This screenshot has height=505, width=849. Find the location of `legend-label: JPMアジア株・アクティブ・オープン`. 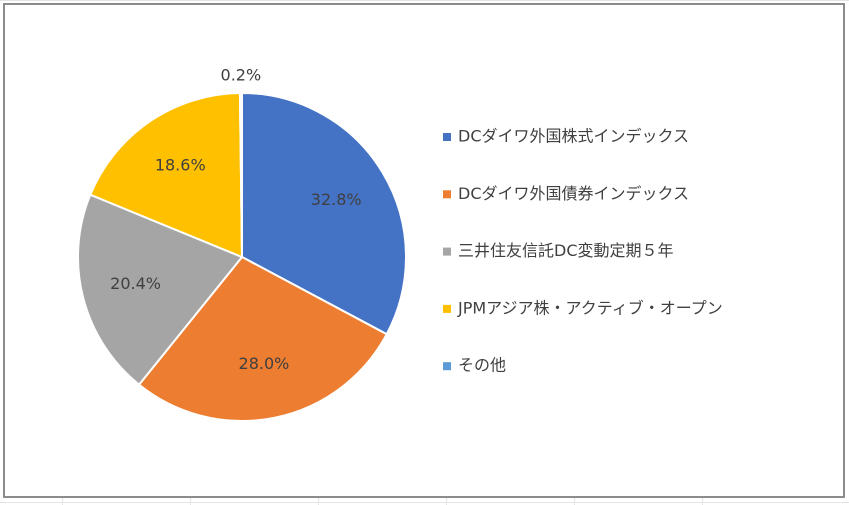

legend-label: JPMアジア株・アクティブ・オープン is located at coordinates (590, 307).